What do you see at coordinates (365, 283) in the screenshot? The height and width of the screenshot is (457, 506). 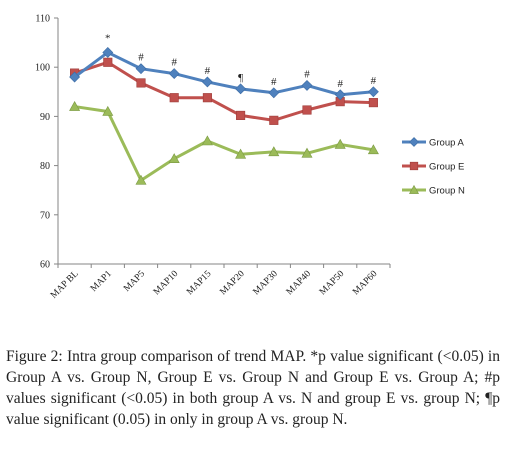 I see `x-tick-label: MAP60` at bounding box center [365, 283].